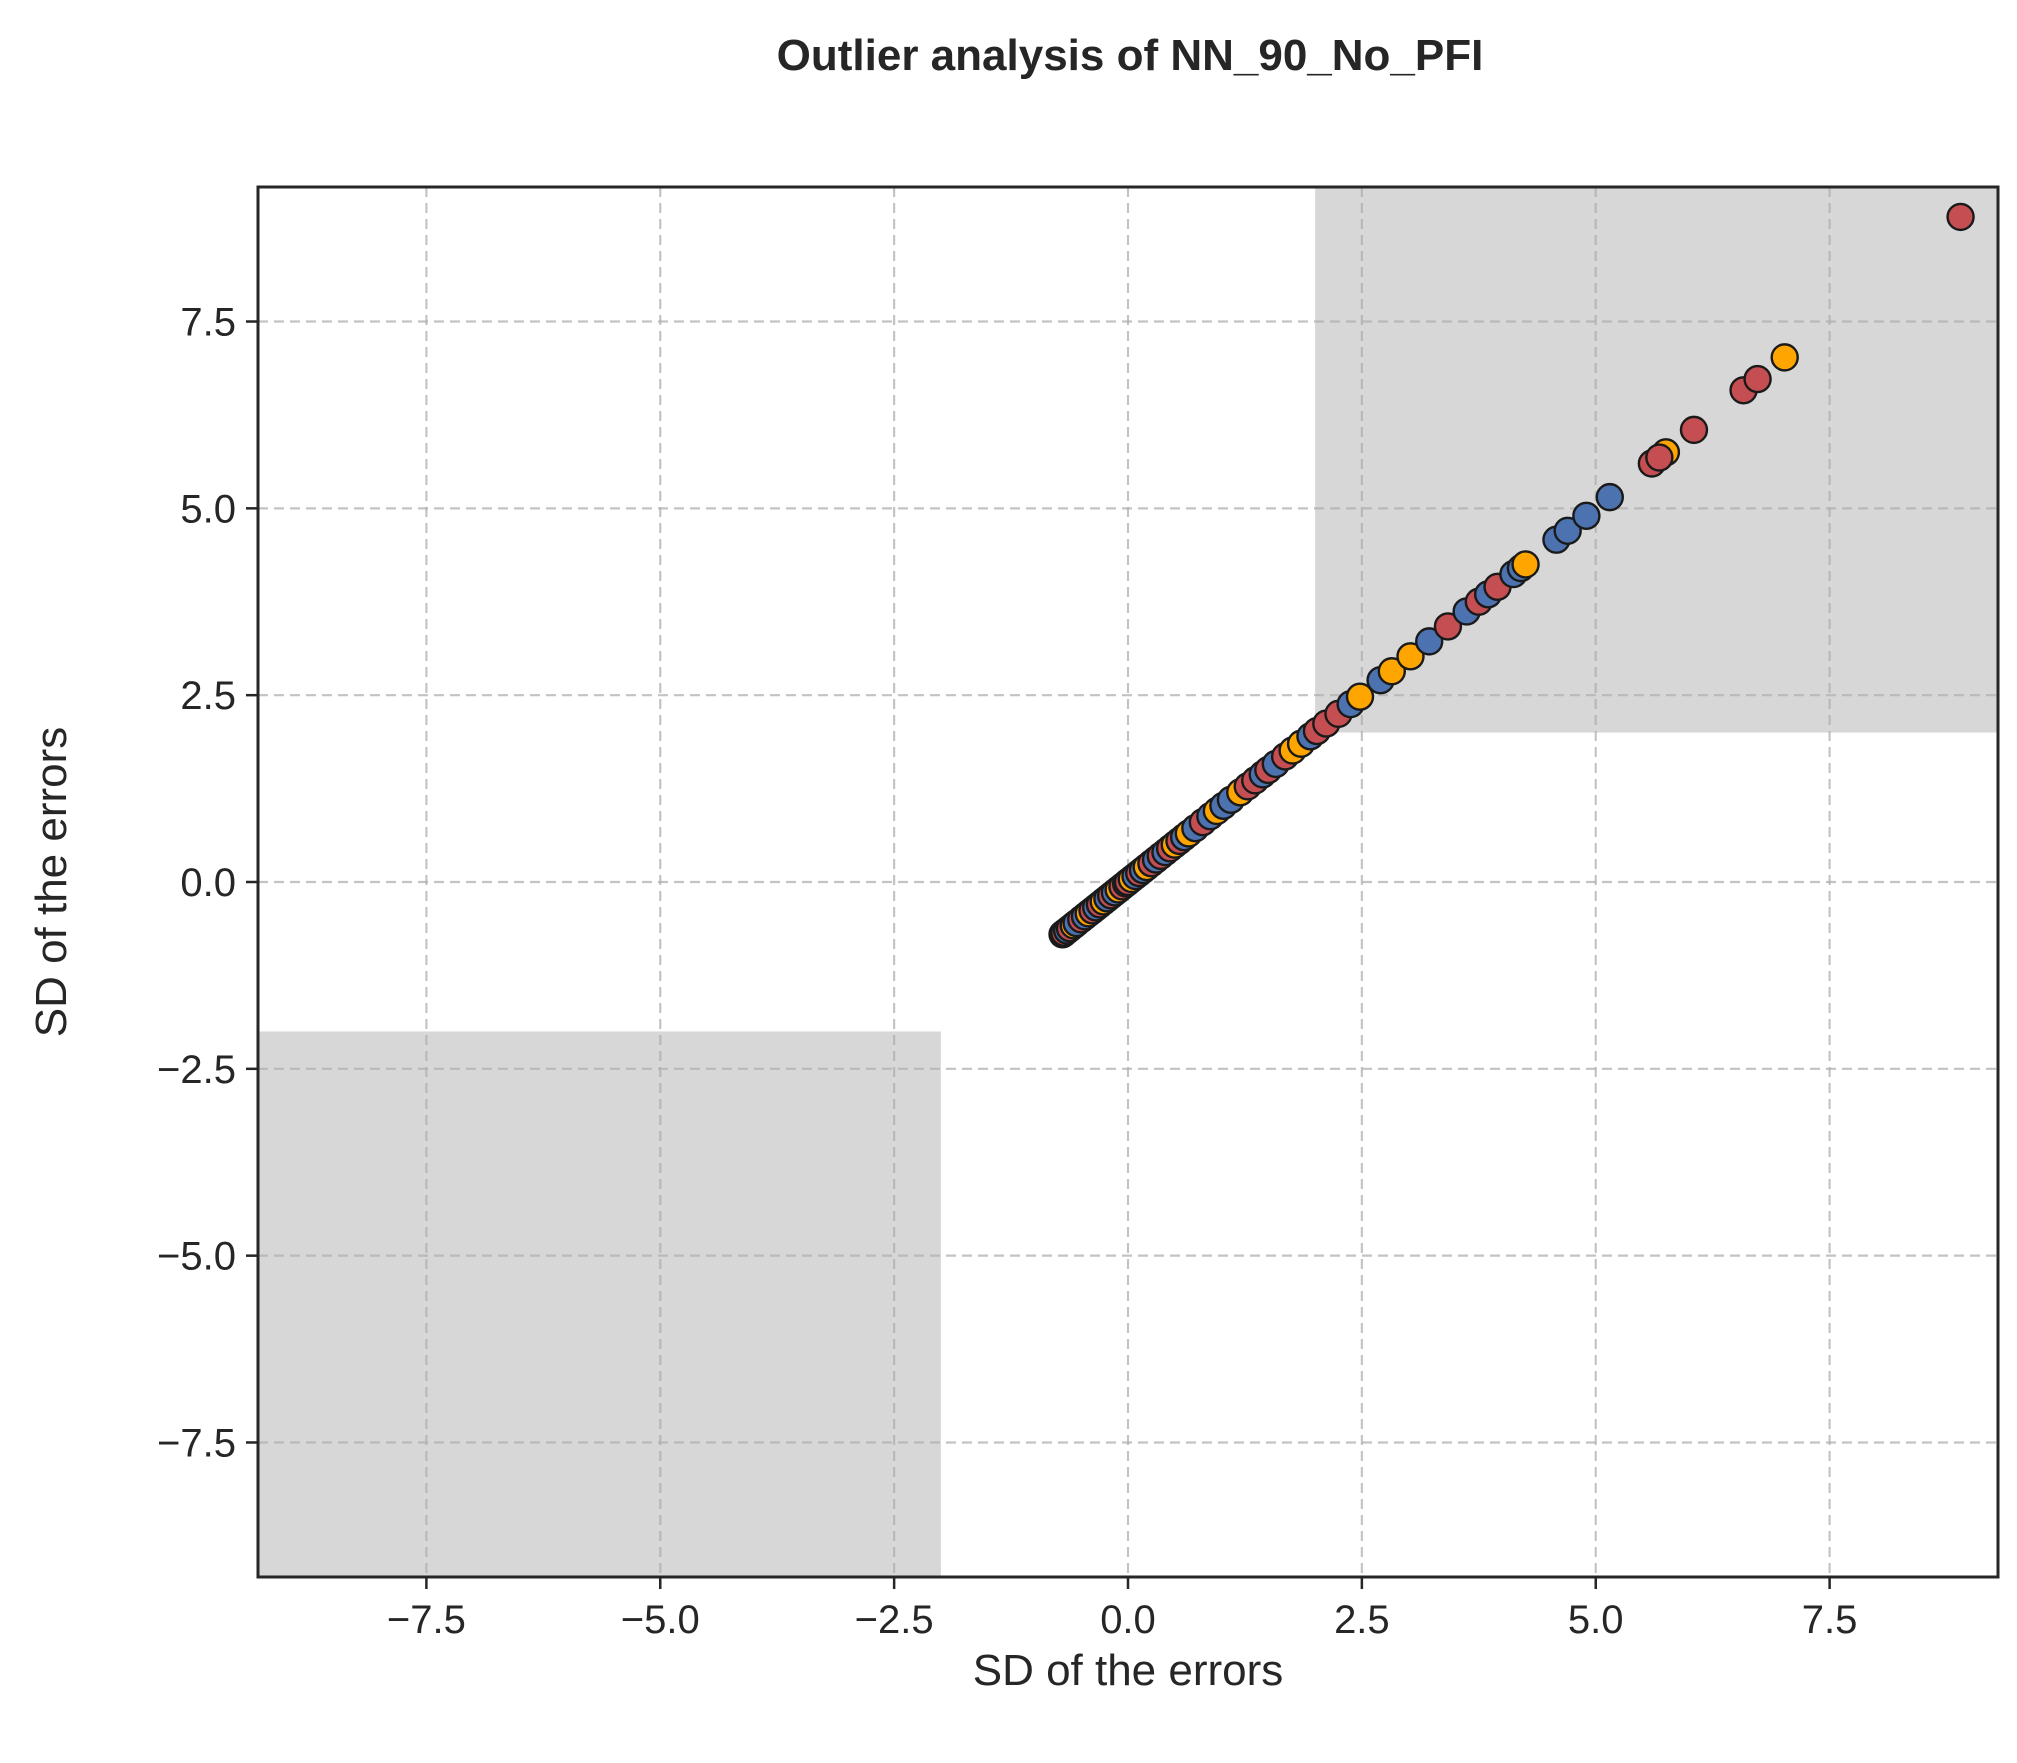 This screenshot has height=1763, width=2017. Describe the element at coordinates (1130, 55) in the screenshot. I see `chart-title: Outlier analysis of NN_90_No_PFI` at that location.